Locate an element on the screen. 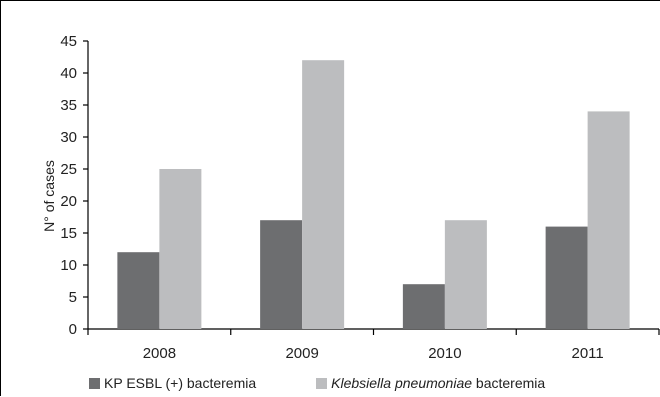 The height and width of the screenshot is (397, 660). x-tick-label: 2009 is located at coordinates (301, 353).